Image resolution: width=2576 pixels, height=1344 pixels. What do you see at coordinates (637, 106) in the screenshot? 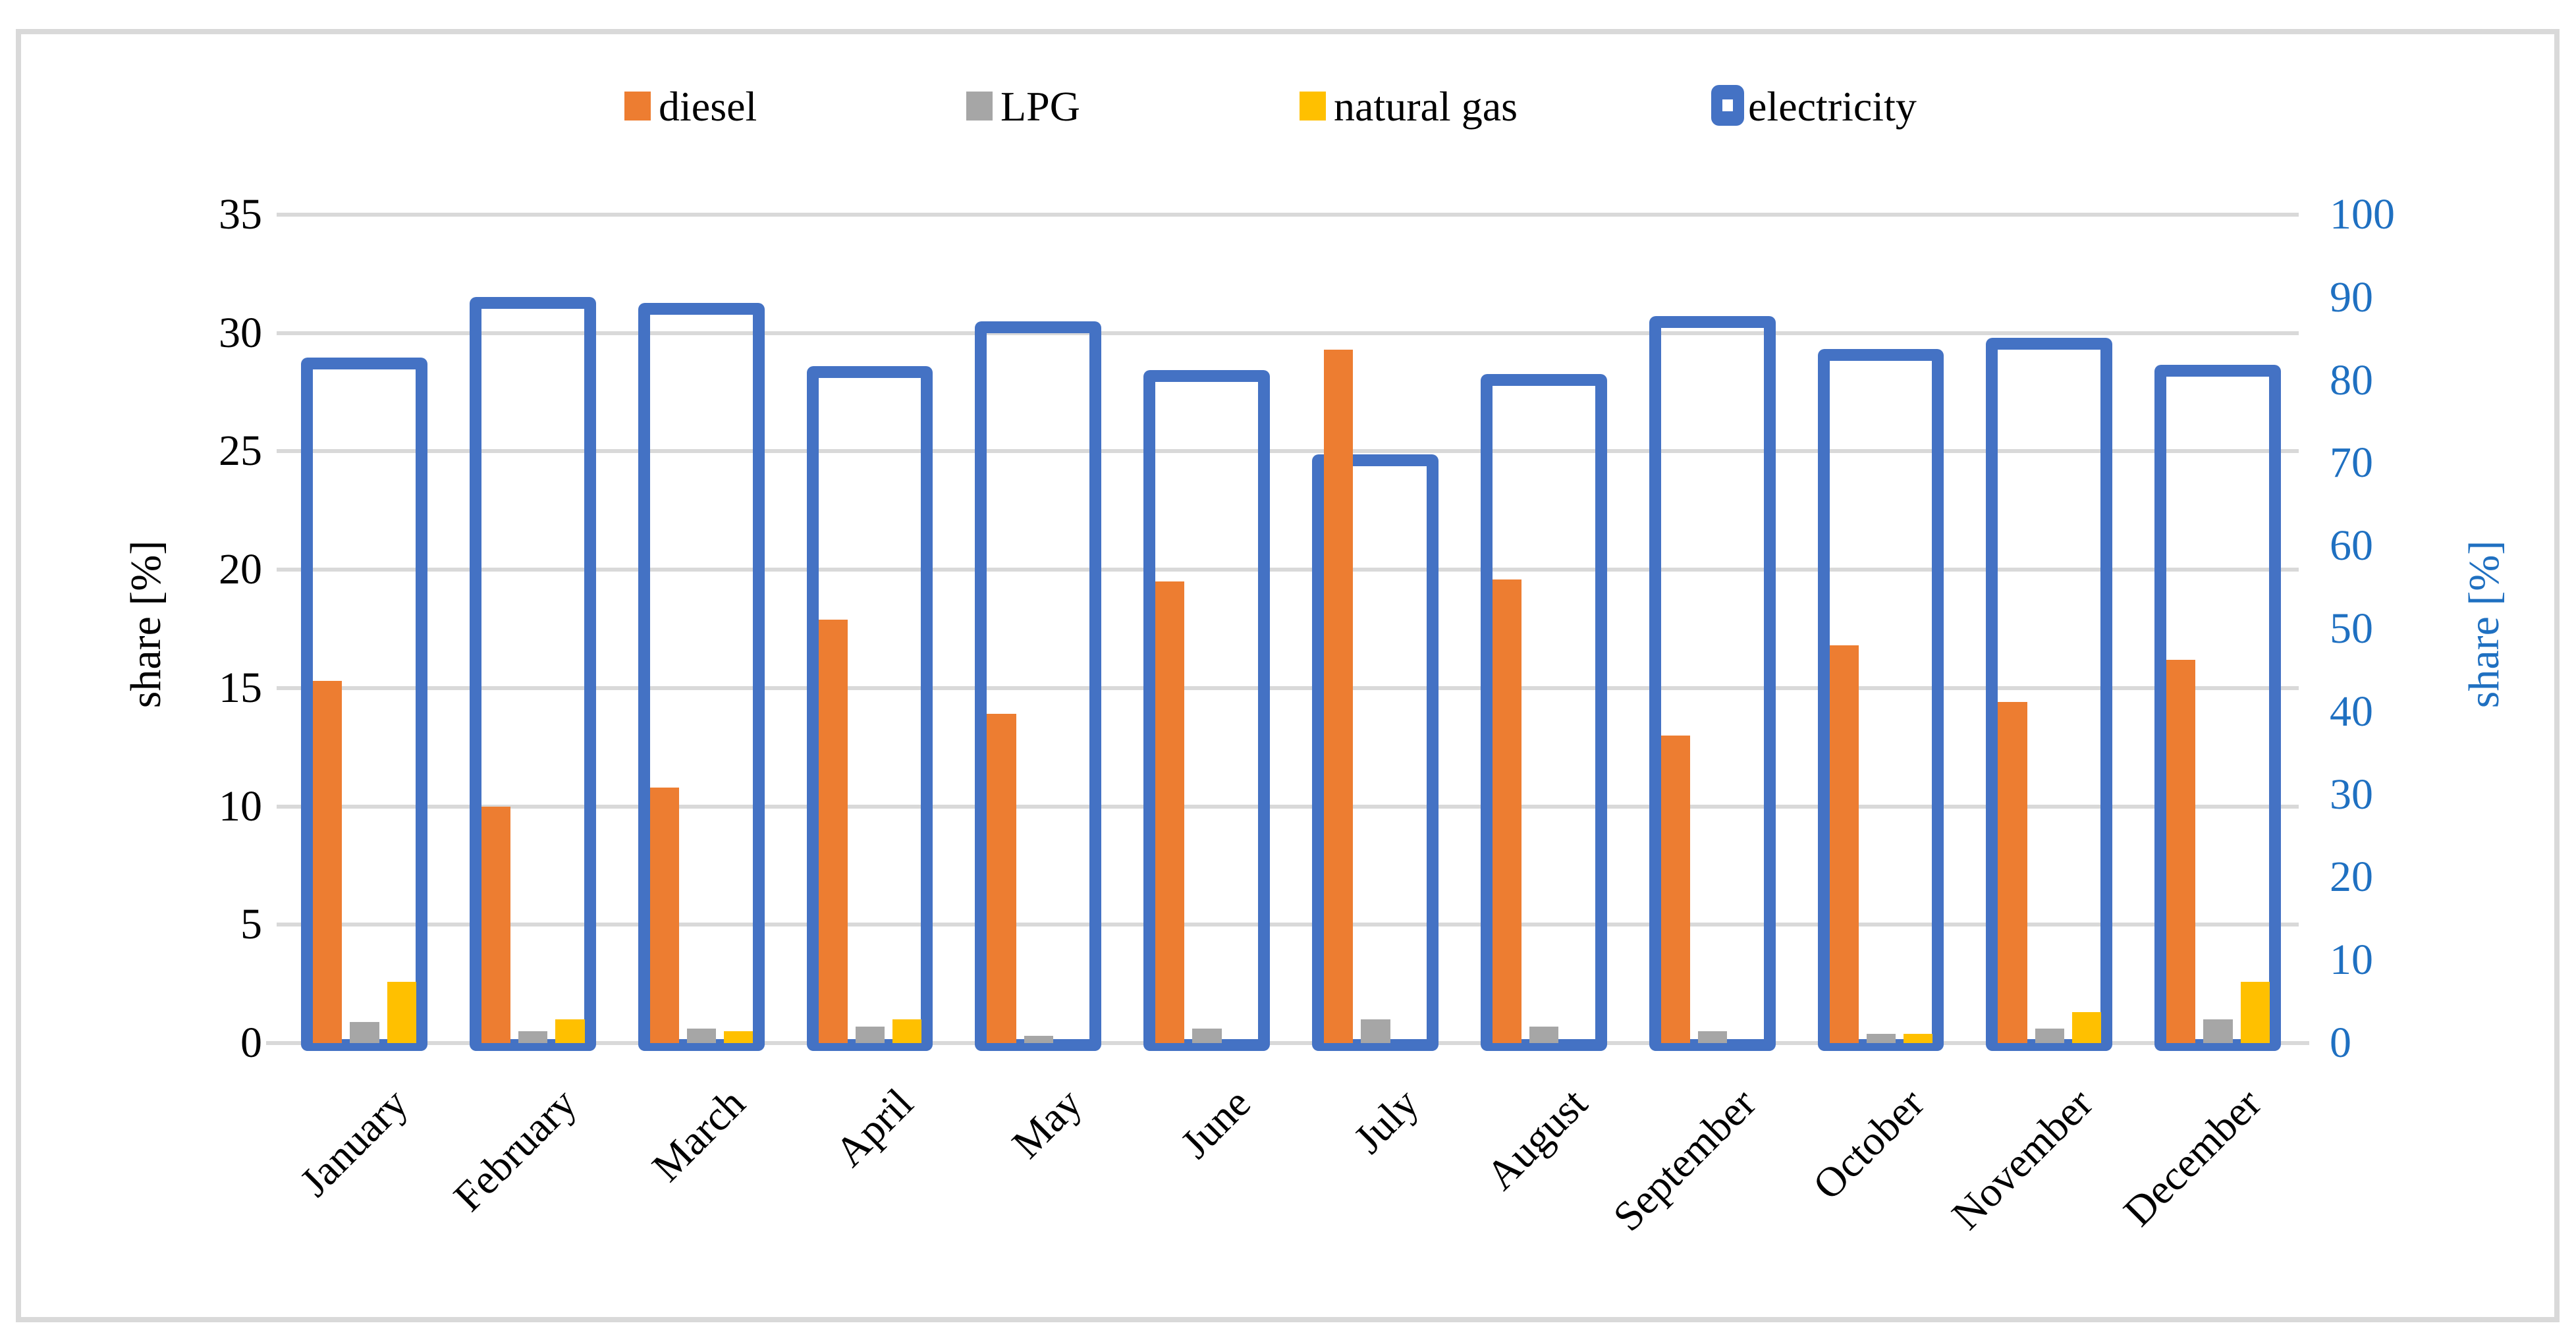
I see `legend-swatch-diesel-icon` at bounding box center [637, 106].